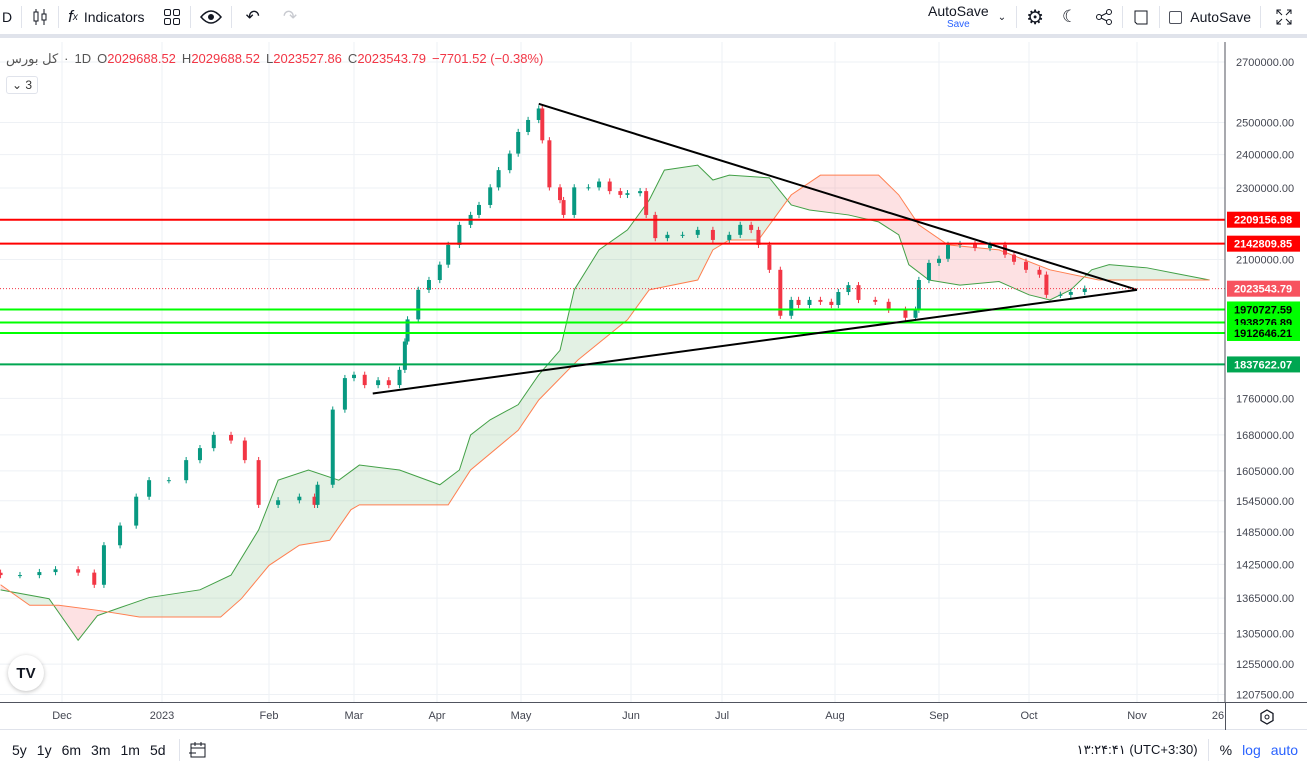  I want to click on notes-button, so click(1141, 18).